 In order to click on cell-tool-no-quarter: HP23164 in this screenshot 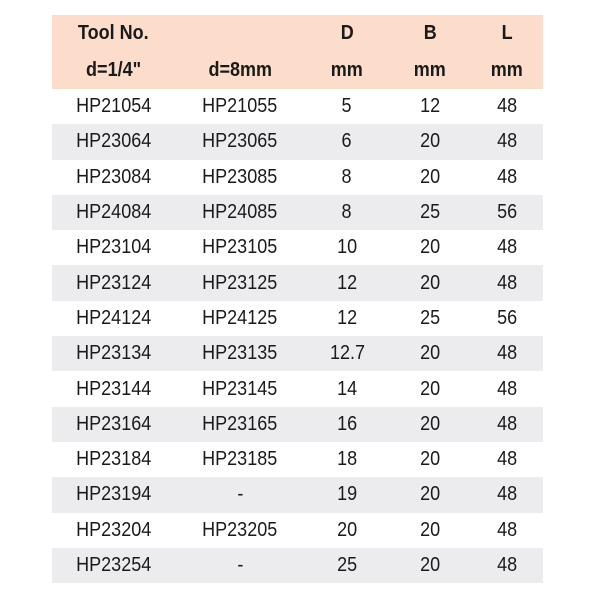, I will do `click(113, 424)`.